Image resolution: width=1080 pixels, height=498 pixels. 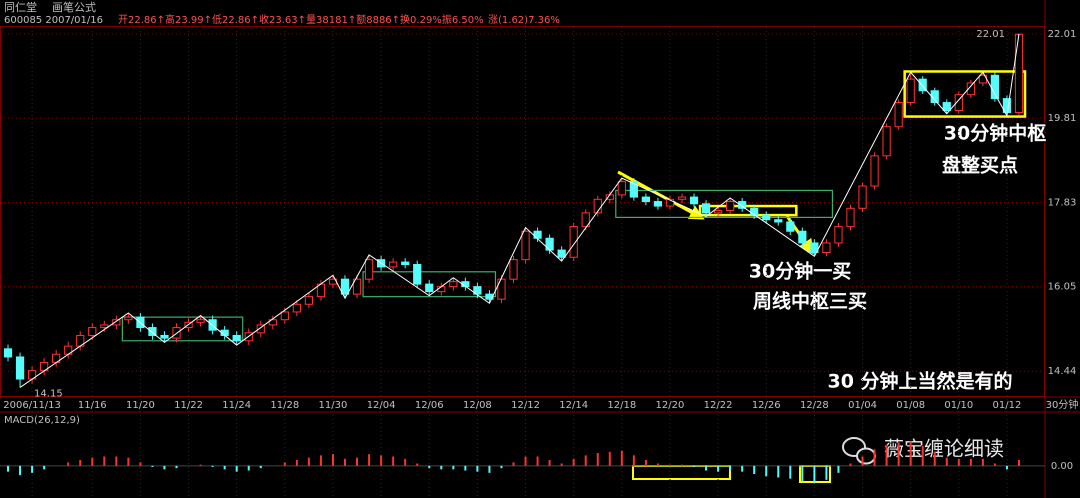 I want to click on formula-name: 画笔公式, so click(x=74, y=7).